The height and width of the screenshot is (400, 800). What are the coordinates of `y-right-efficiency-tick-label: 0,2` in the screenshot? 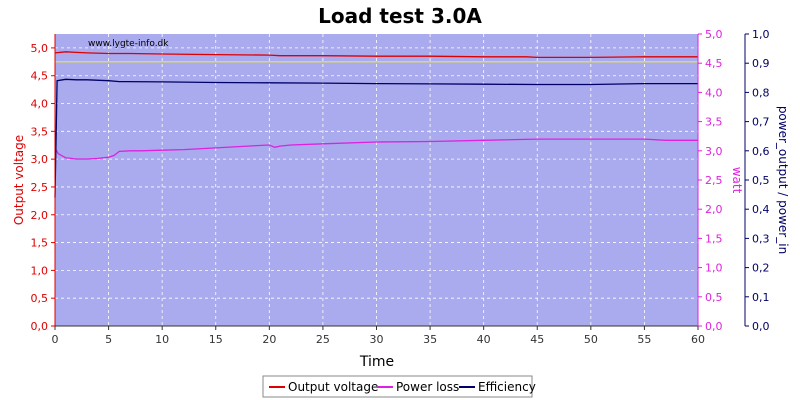 It's located at (761, 268).